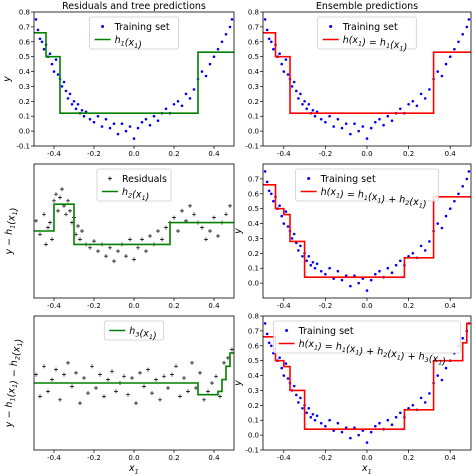 The image size is (474, 474). I want to click on y-tick-label: 0.4, so click(254, 376).